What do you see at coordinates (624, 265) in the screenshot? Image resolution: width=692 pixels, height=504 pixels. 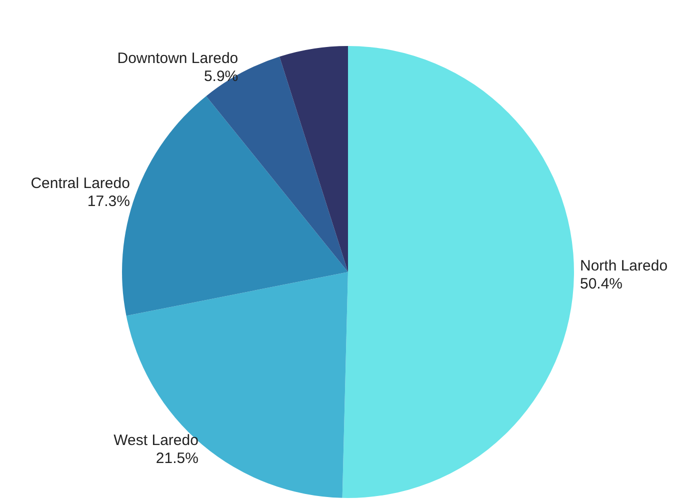 I see `slice-label: North Laredo` at bounding box center [624, 265].